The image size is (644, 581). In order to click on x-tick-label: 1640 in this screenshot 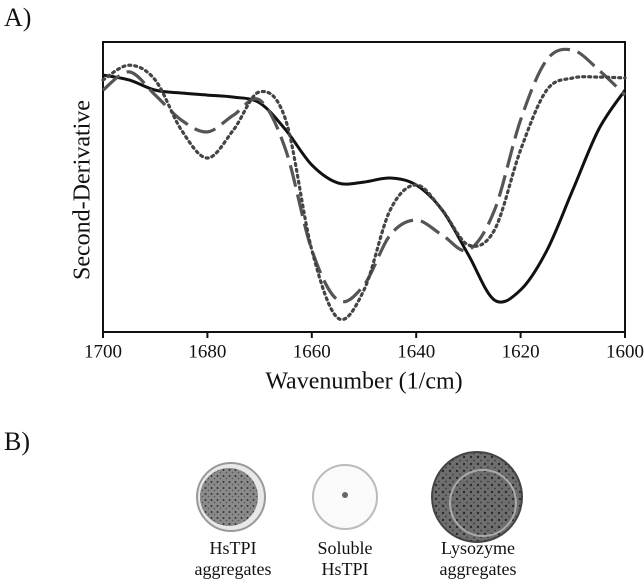, I will do `click(416, 351)`.